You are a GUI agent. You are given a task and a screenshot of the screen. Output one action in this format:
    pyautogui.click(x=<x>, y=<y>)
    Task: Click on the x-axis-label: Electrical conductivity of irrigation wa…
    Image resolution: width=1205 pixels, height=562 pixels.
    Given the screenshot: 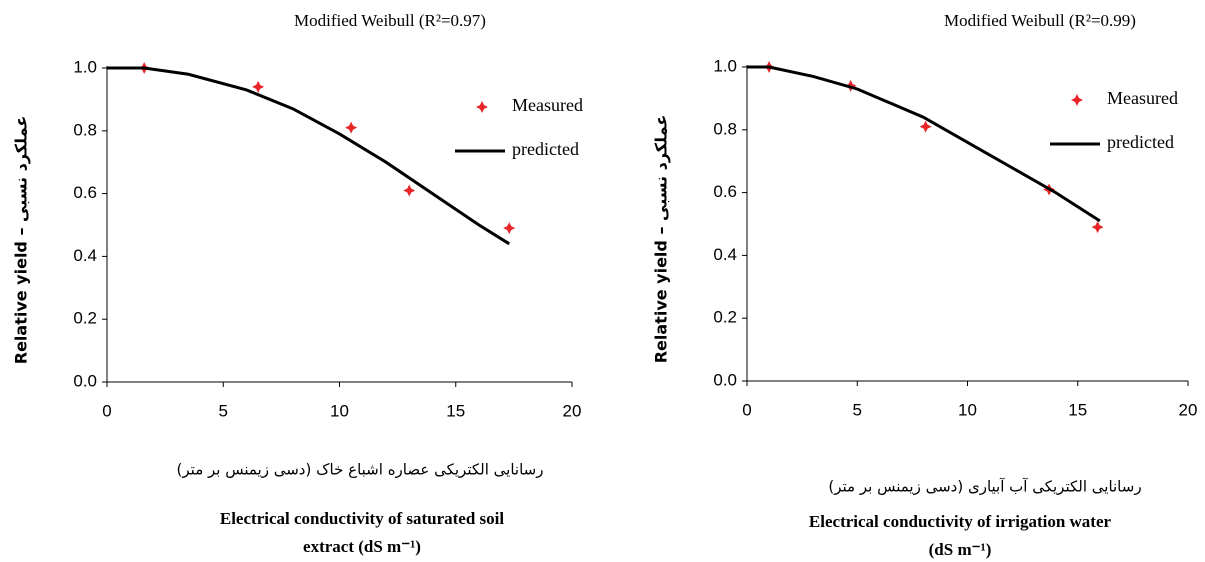 What is the action you would take?
    pyautogui.click(x=960, y=521)
    